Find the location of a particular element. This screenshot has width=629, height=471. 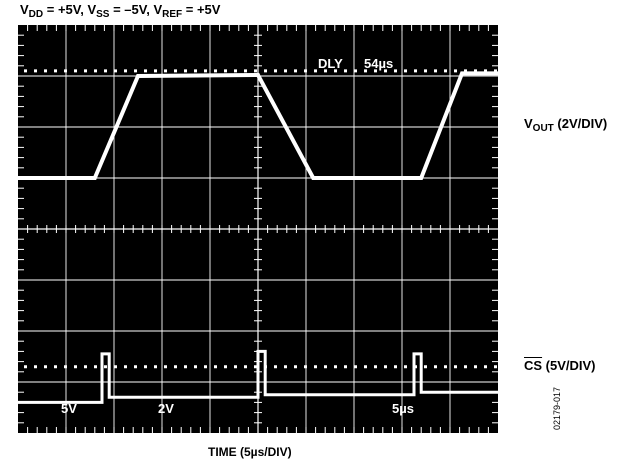

cs-trace is located at coordinates (258, 376).